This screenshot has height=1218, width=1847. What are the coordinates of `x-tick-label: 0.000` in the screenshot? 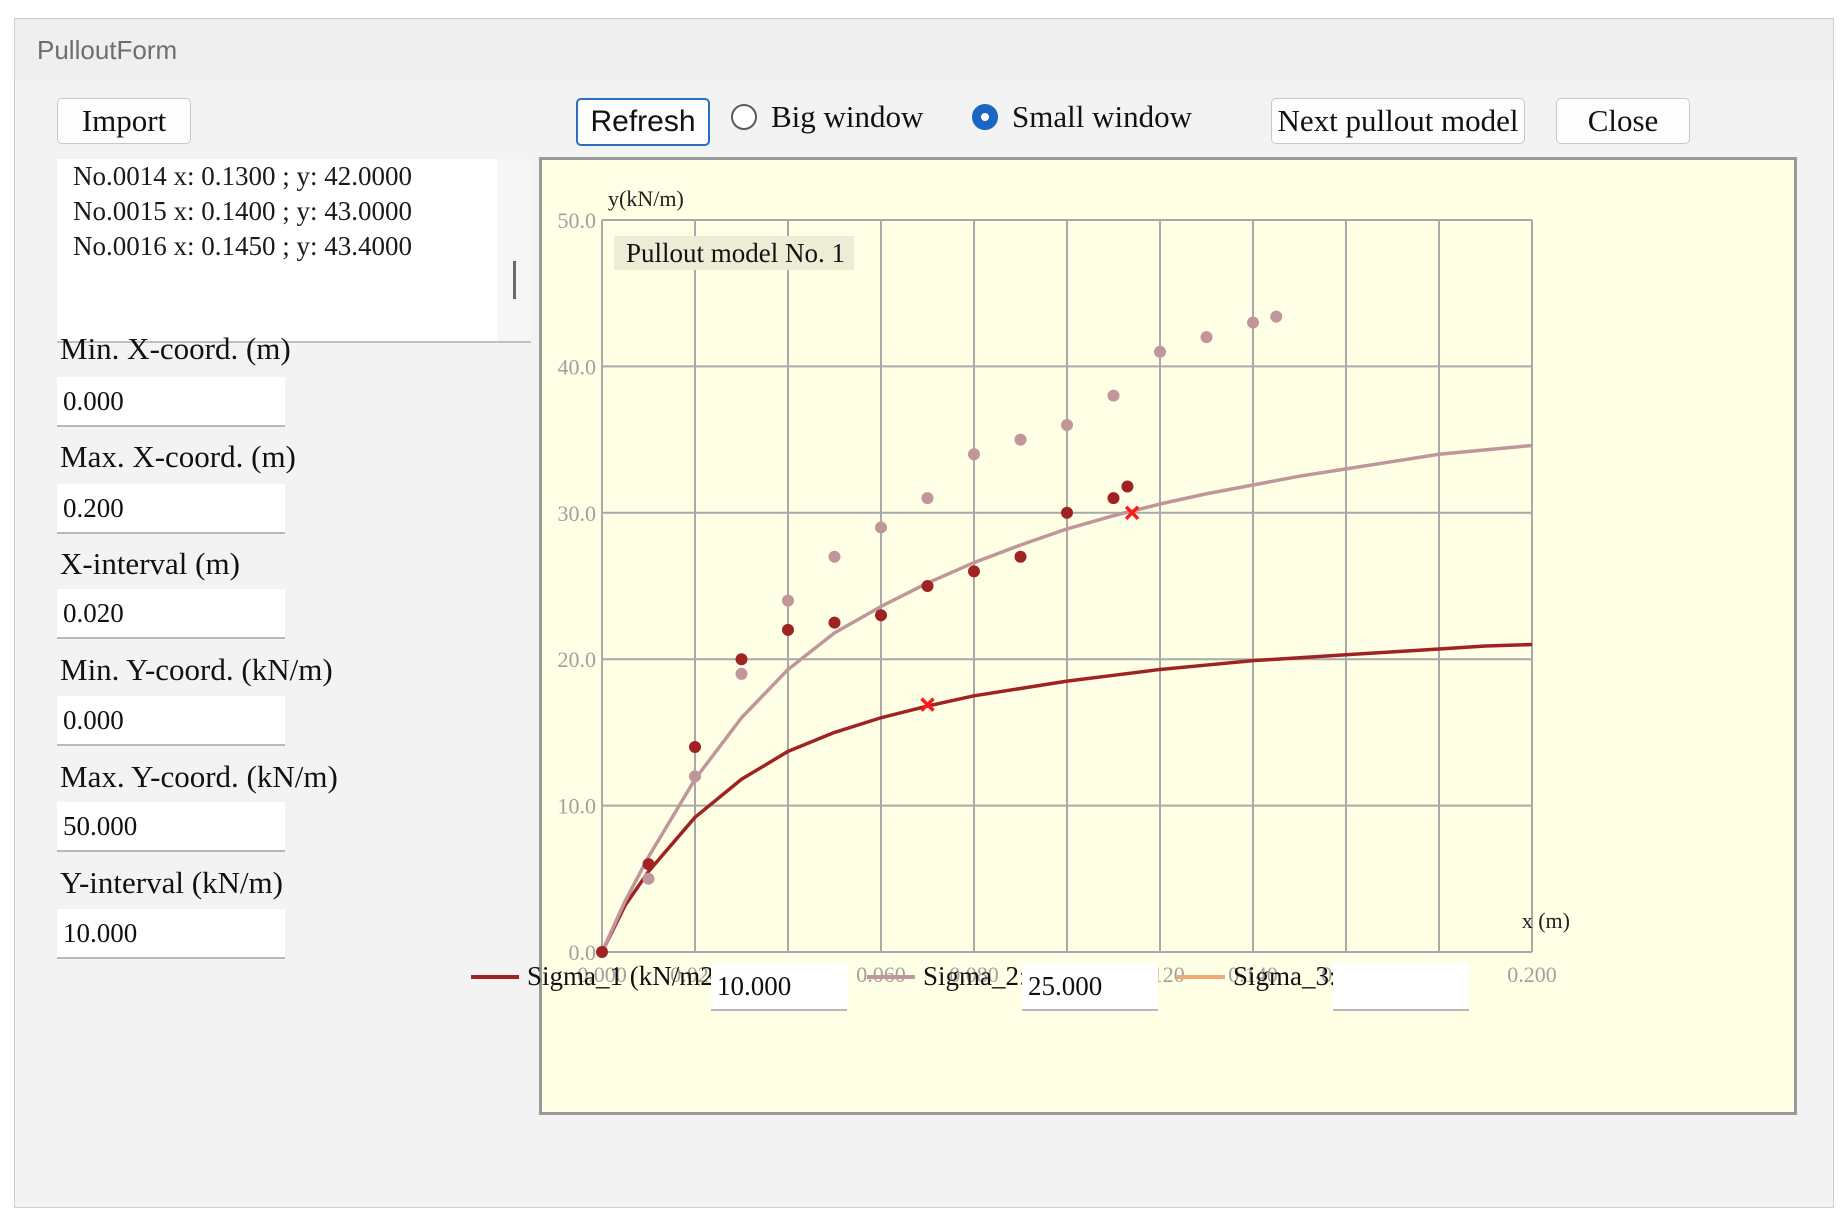 It's located at (602, 974).